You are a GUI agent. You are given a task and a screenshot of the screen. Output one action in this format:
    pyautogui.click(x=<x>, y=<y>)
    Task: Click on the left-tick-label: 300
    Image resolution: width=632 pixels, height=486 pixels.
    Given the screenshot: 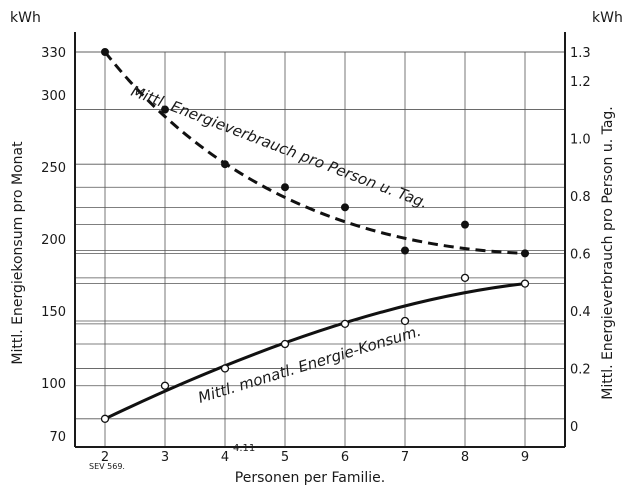 What is the action you would take?
    pyautogui.click(x=53, y=96)
    